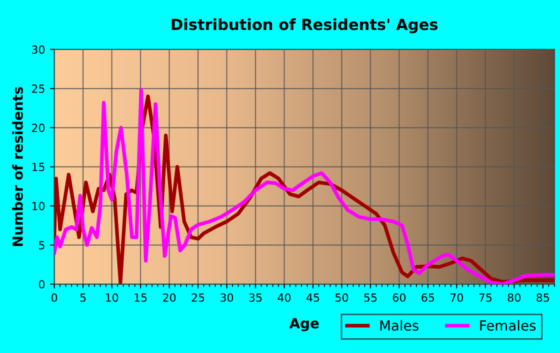 The height and width of the screenshot is (353, 560). Describe the element at coordinates (38, 206) in the screenshot. I see `y-tick-label: 10` at that location.